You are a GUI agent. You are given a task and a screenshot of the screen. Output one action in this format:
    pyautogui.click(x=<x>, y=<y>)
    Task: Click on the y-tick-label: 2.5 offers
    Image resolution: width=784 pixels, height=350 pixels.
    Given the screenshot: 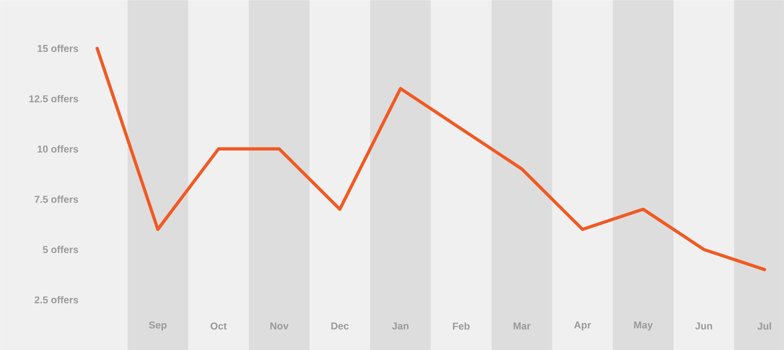 What is the action you would take?
    pyautogui.click(x=56, y=300)
    